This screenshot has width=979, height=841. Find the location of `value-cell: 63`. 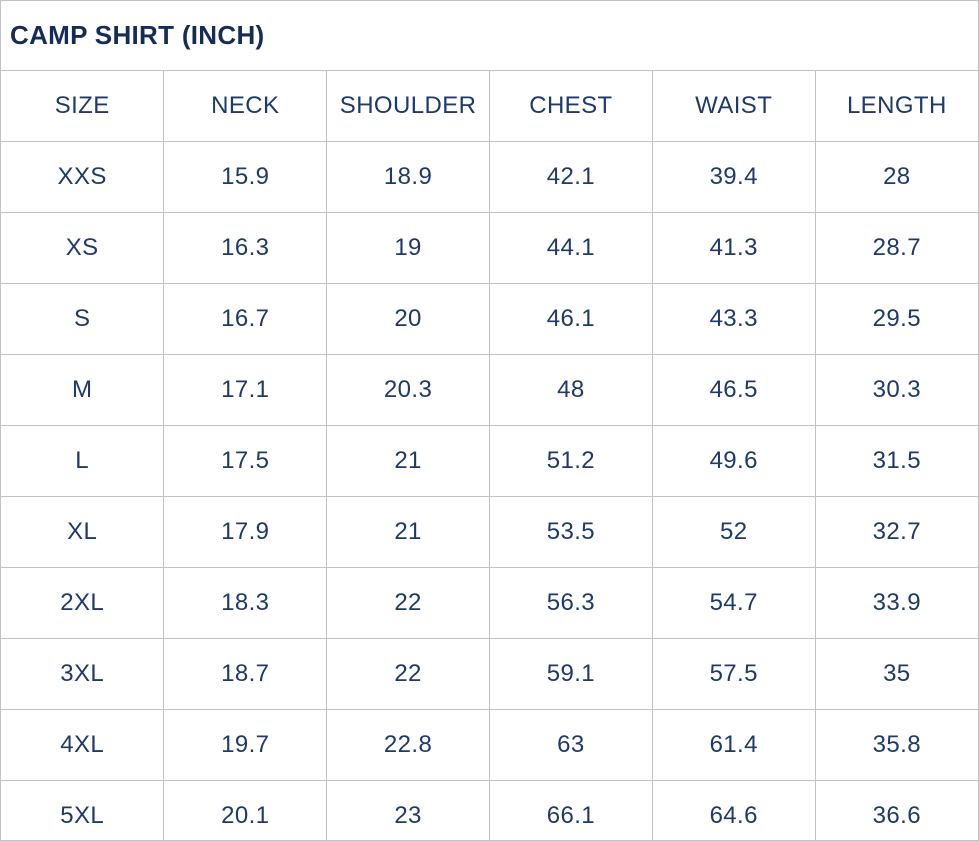

value-cell: 63 is located at coordinates (570, 745).